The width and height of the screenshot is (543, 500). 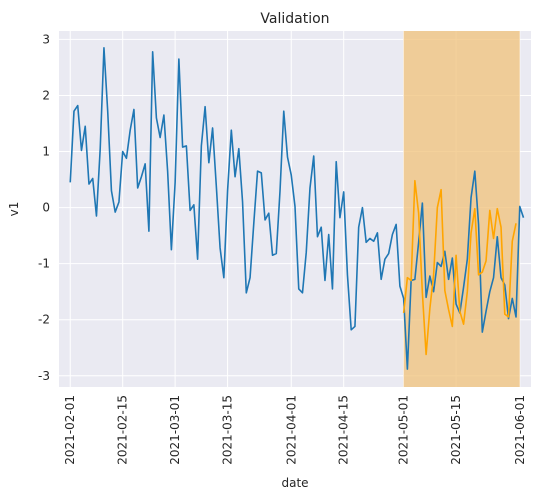 What do you see at coordinates (294, 483) in the screenshot?
I see `x-axis-label: date` at bounding box center [294, 483].